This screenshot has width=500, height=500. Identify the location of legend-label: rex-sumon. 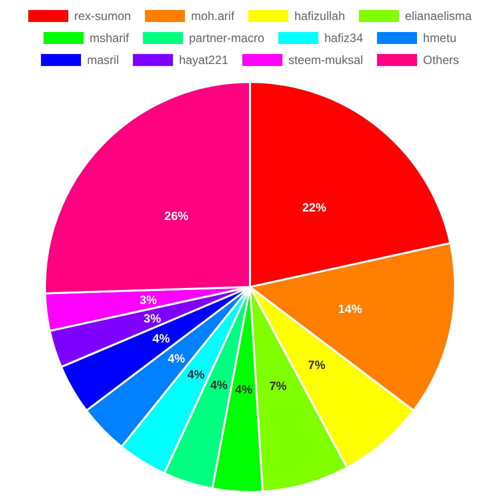
(102, 16).